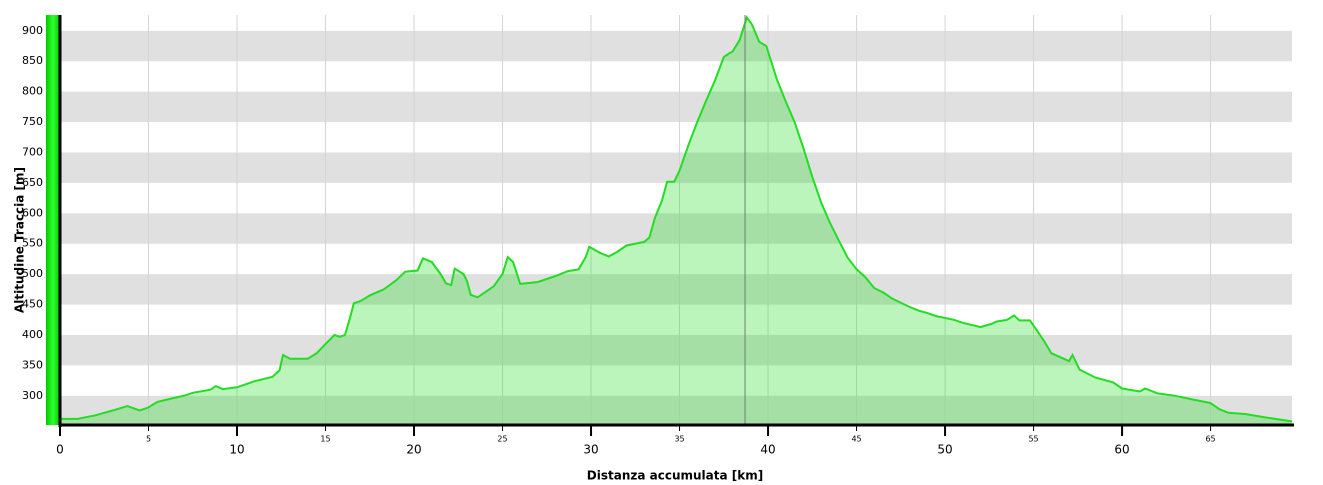 This screenshot has width=1323, height=485. Describe the element at coordinates (1033, 439) in the screenshot. I see `x-tick-label: 55` at that location.